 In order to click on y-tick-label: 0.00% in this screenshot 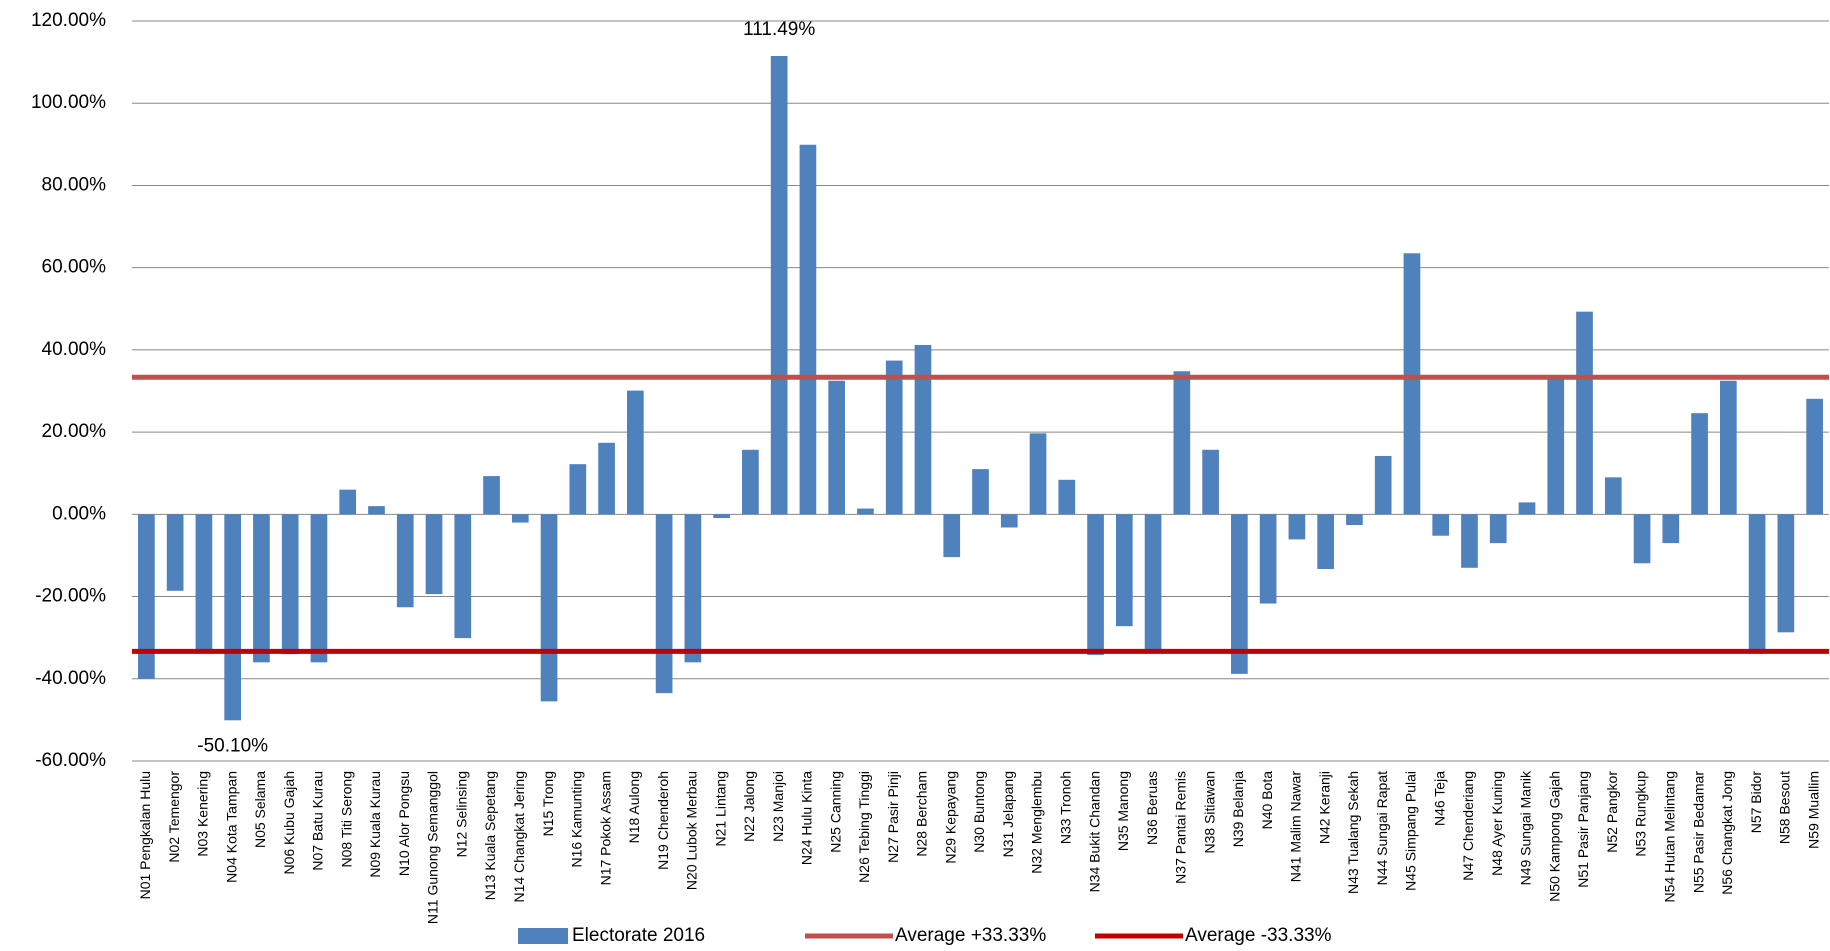, I will do `click(79, 513)`.